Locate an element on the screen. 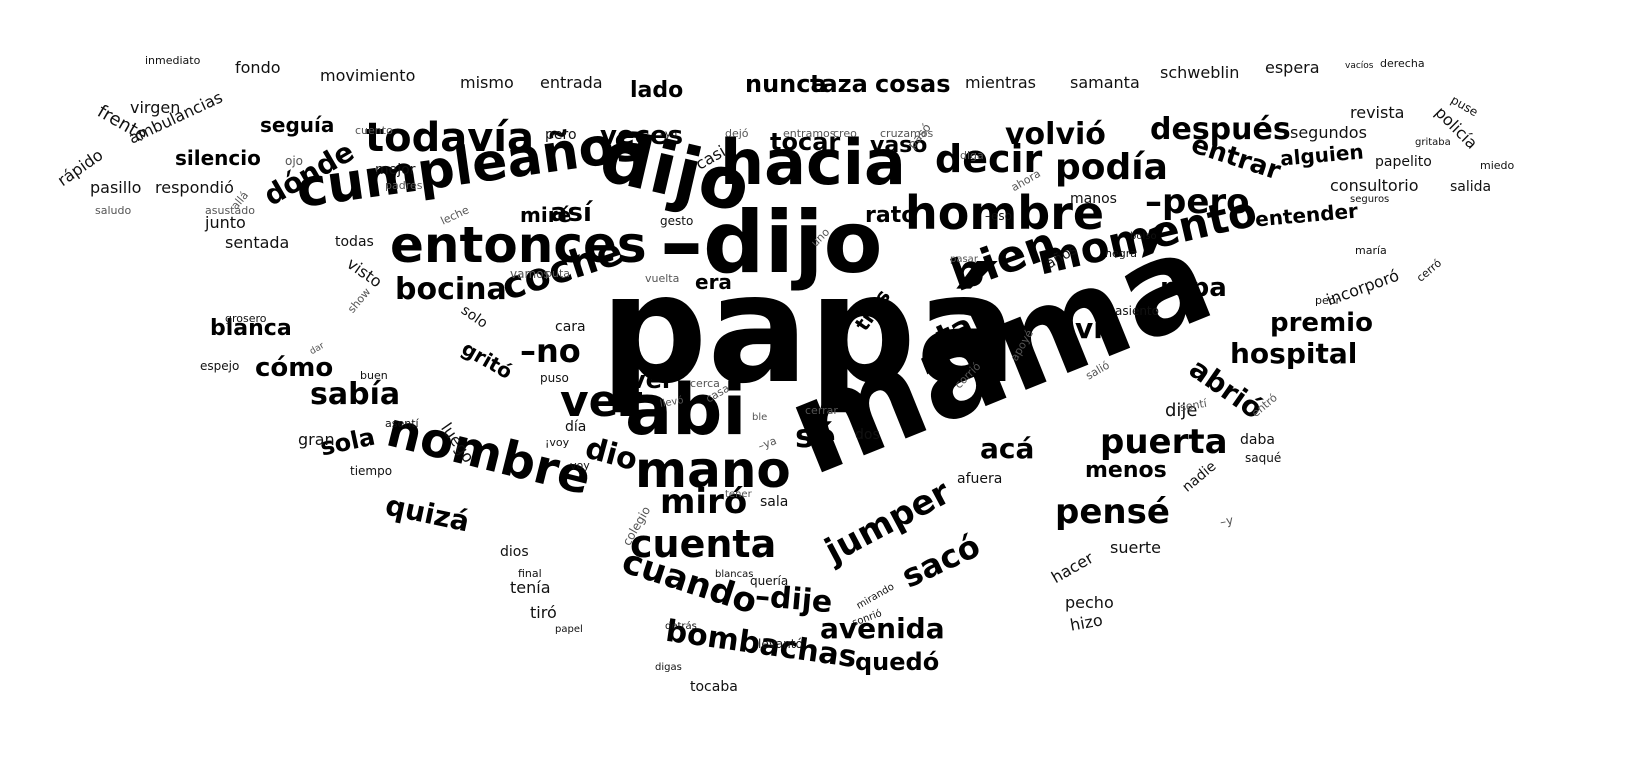  cloud-word: pasar is located at coordinates (964, 259).